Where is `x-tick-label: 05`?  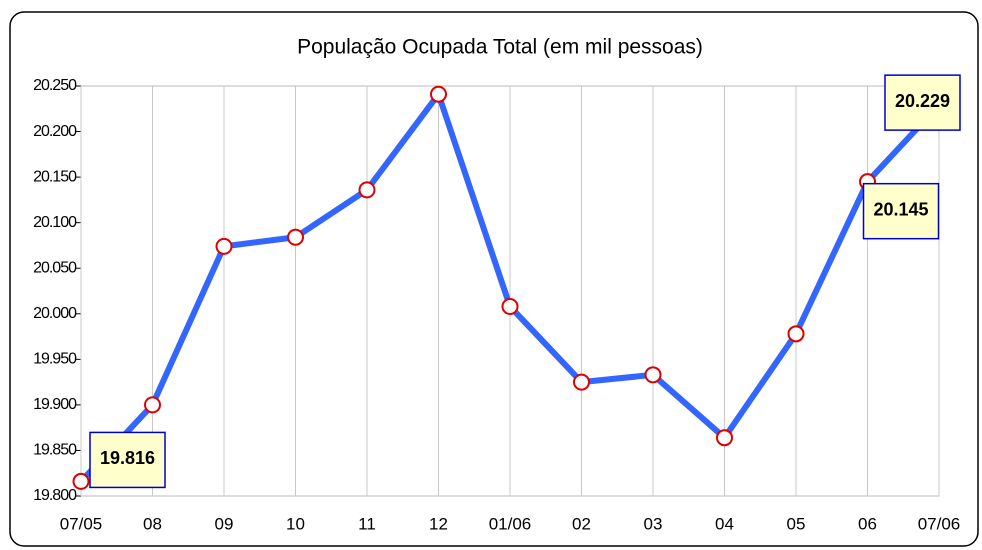 x-tick-label: 05 is located at coordinates (796, 523).